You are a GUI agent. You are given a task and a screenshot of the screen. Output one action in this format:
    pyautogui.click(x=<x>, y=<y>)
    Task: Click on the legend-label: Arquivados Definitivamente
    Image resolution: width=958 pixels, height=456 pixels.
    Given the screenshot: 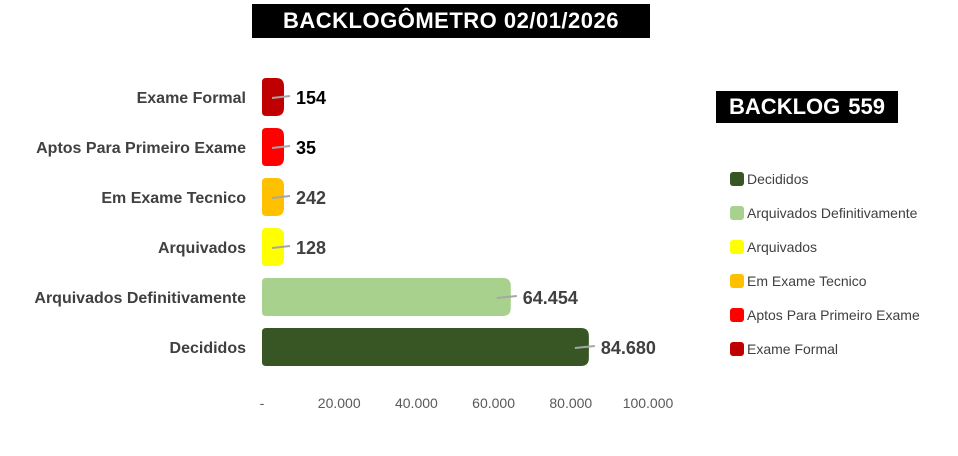 What is the action you would take?
    pyautogui.click(x=832, y=213)
    